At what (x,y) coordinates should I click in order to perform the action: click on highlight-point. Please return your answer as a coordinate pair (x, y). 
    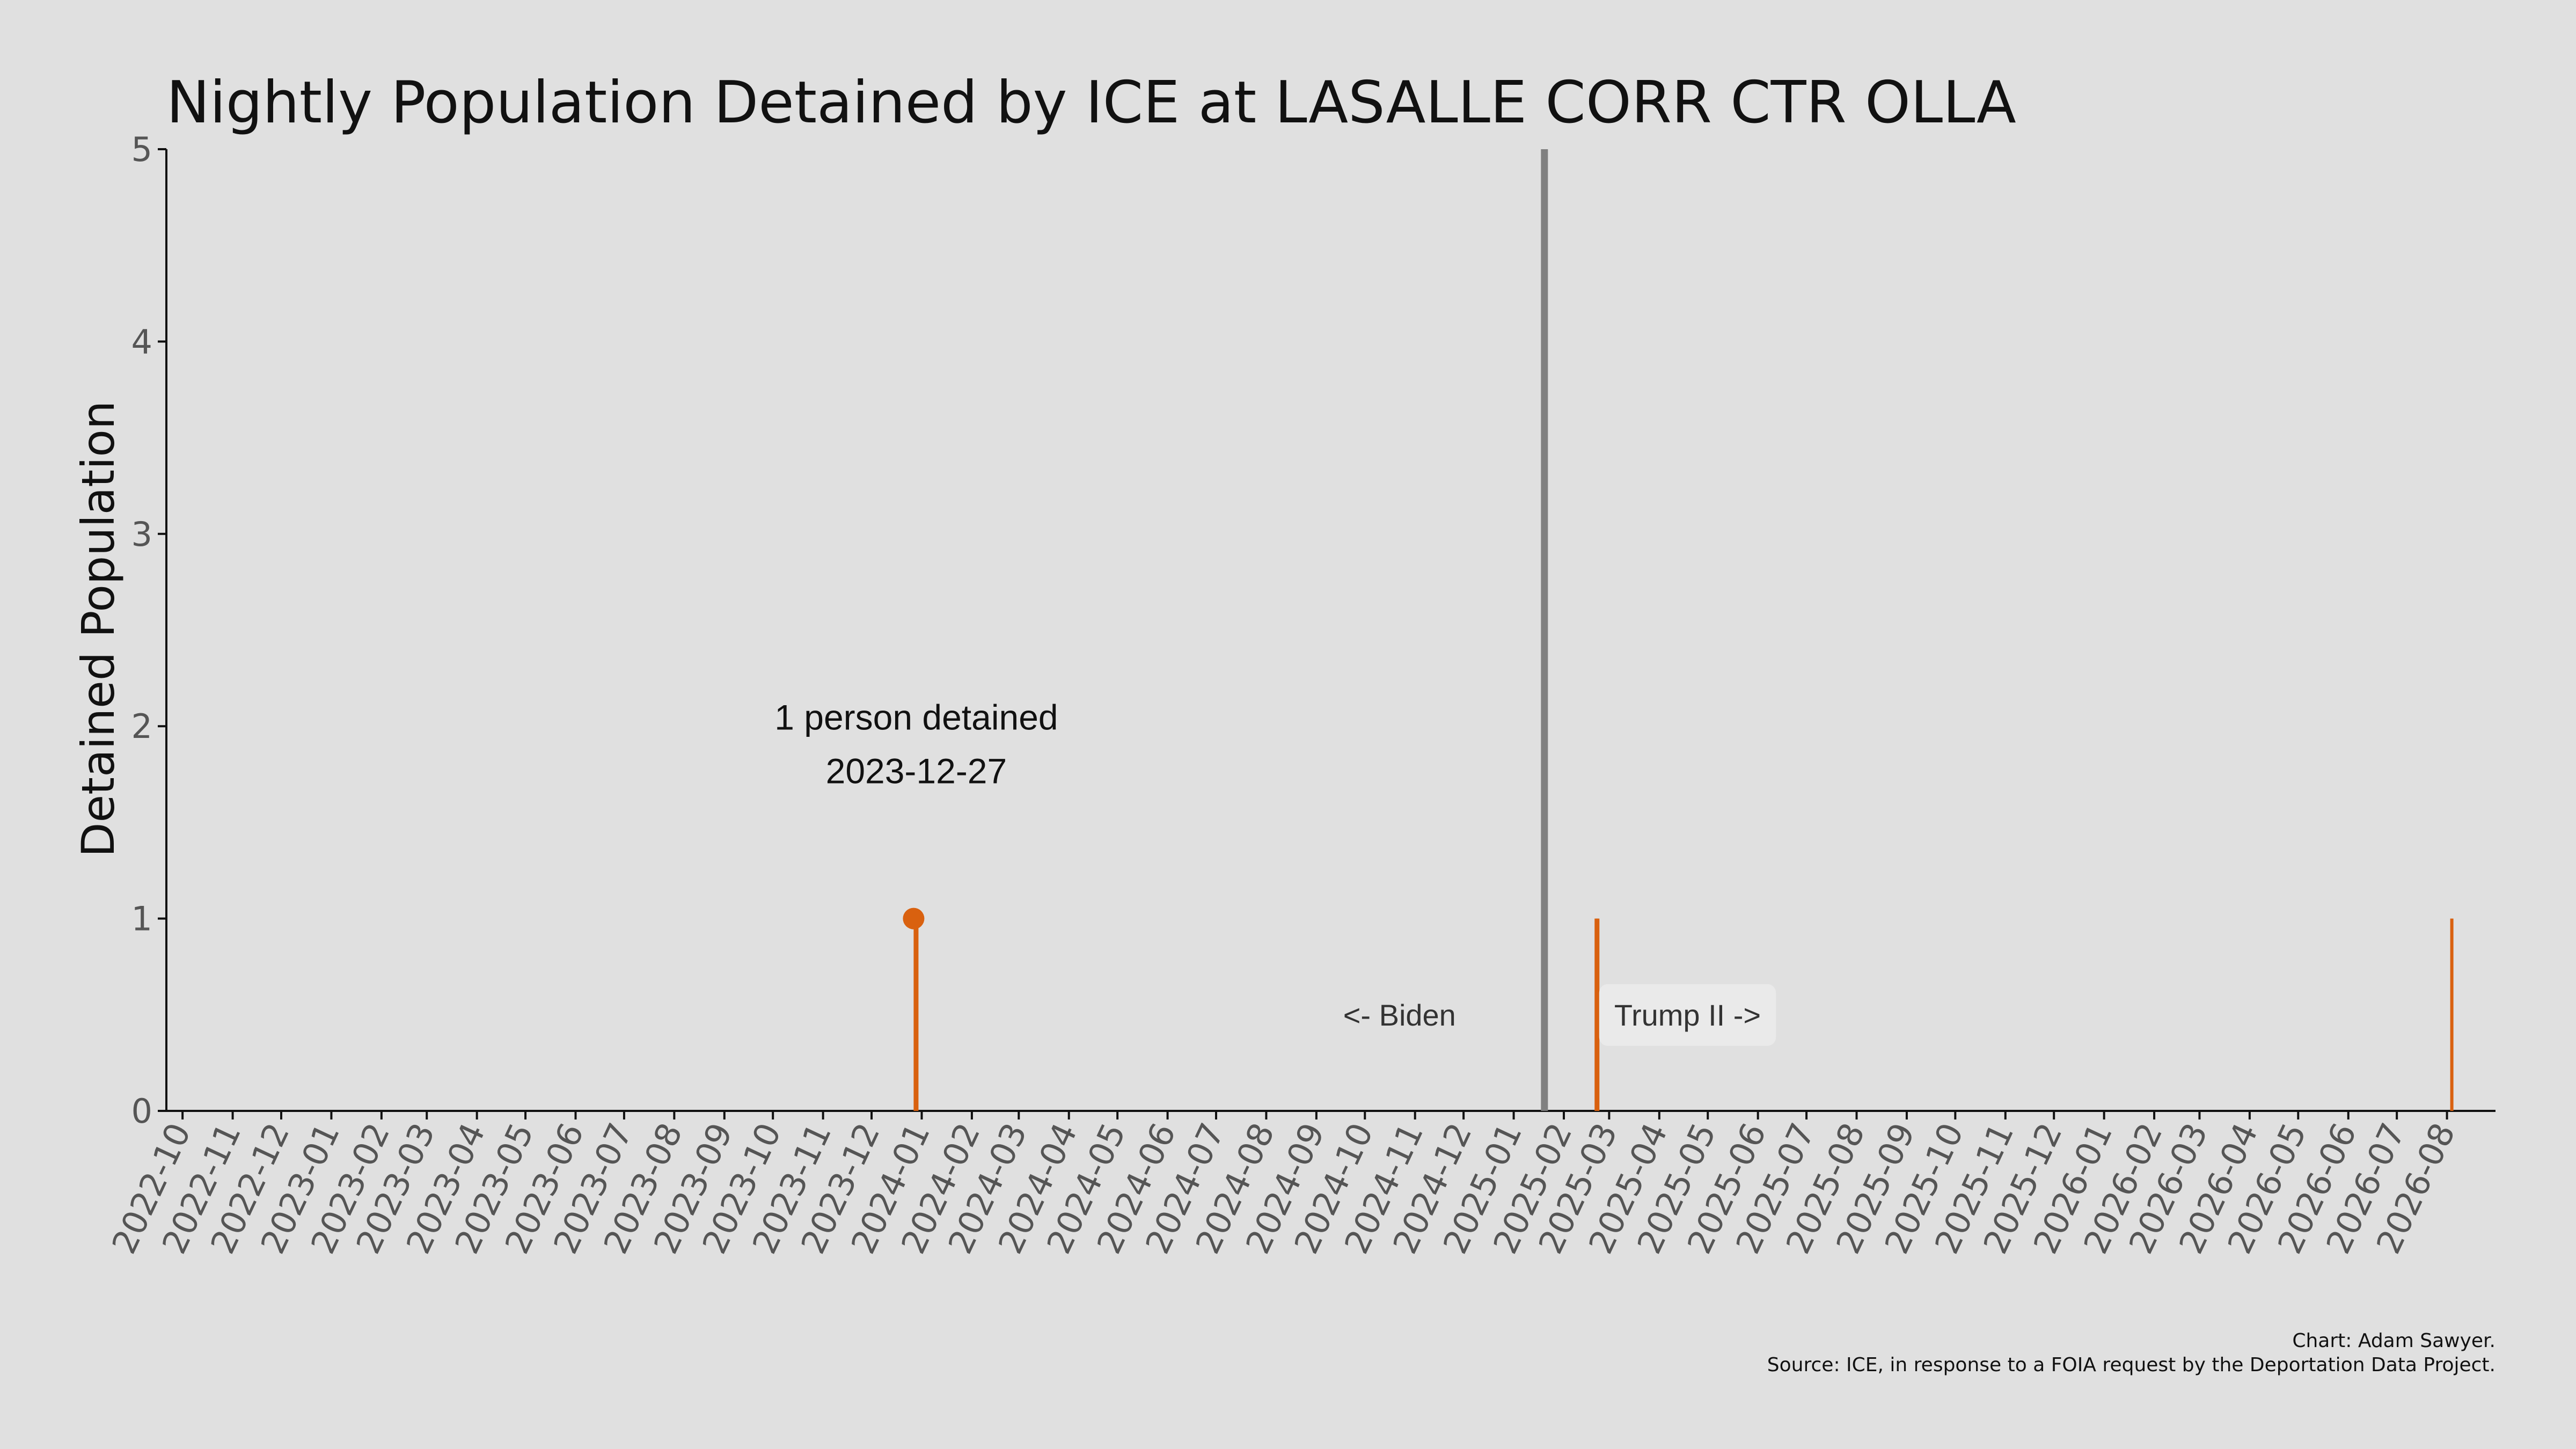
    Looking at the image, I should click on (914, 919).